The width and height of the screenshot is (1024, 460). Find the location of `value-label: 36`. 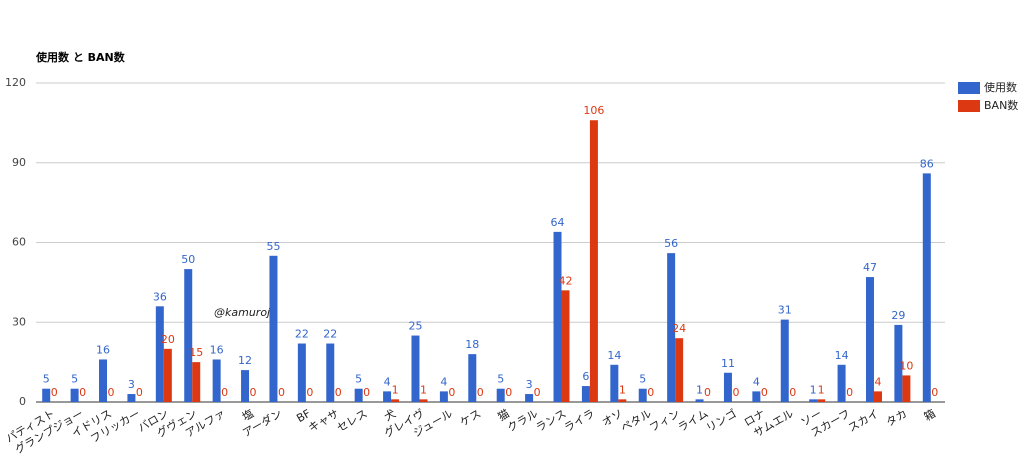

value-label: 36 is located at coordinates (160, 296).